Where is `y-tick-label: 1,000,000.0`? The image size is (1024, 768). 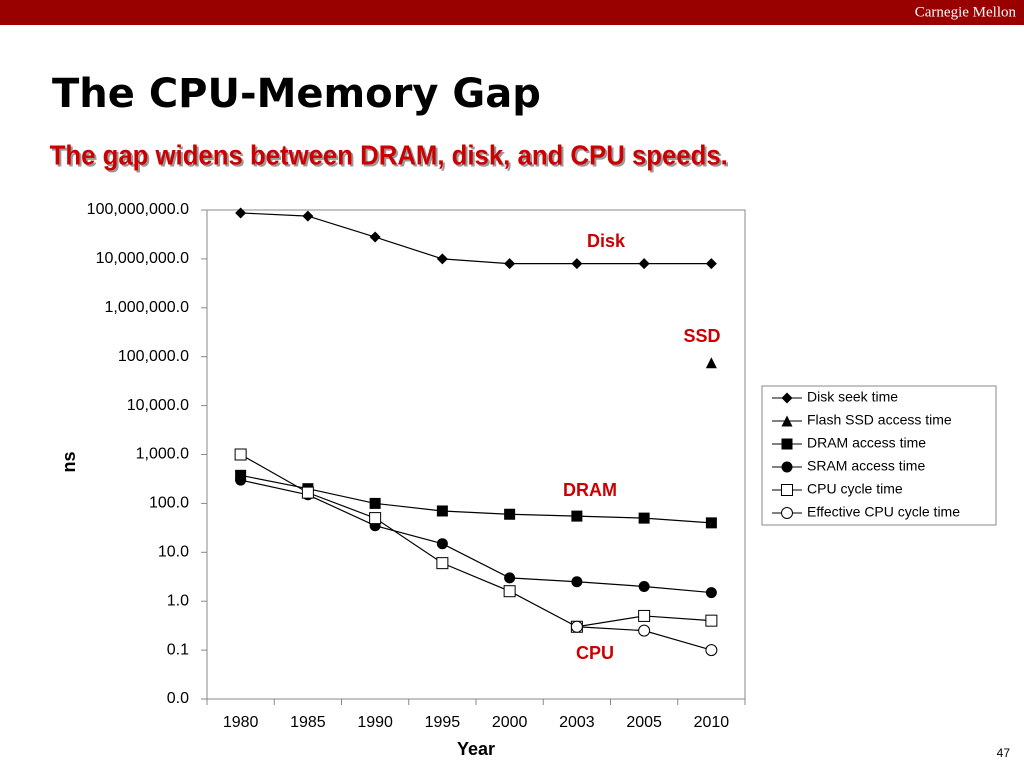 y-tick-label: 1,000,000.0 is located at coordinates (146, 307).